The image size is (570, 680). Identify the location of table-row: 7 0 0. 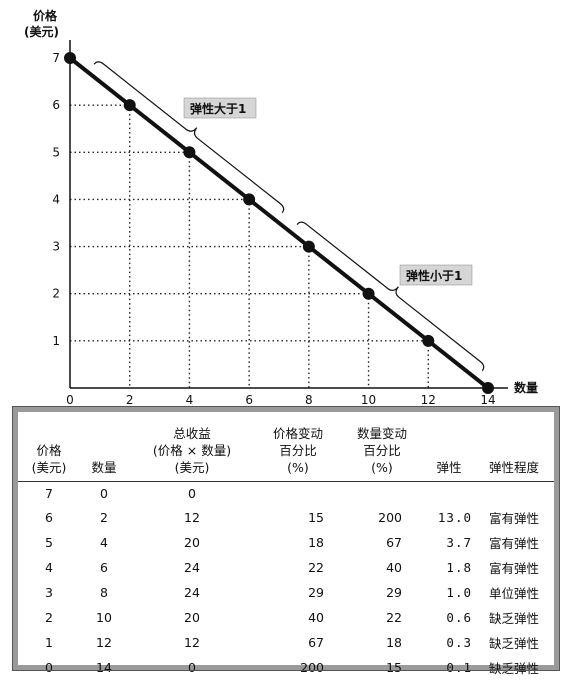
(286, 493).